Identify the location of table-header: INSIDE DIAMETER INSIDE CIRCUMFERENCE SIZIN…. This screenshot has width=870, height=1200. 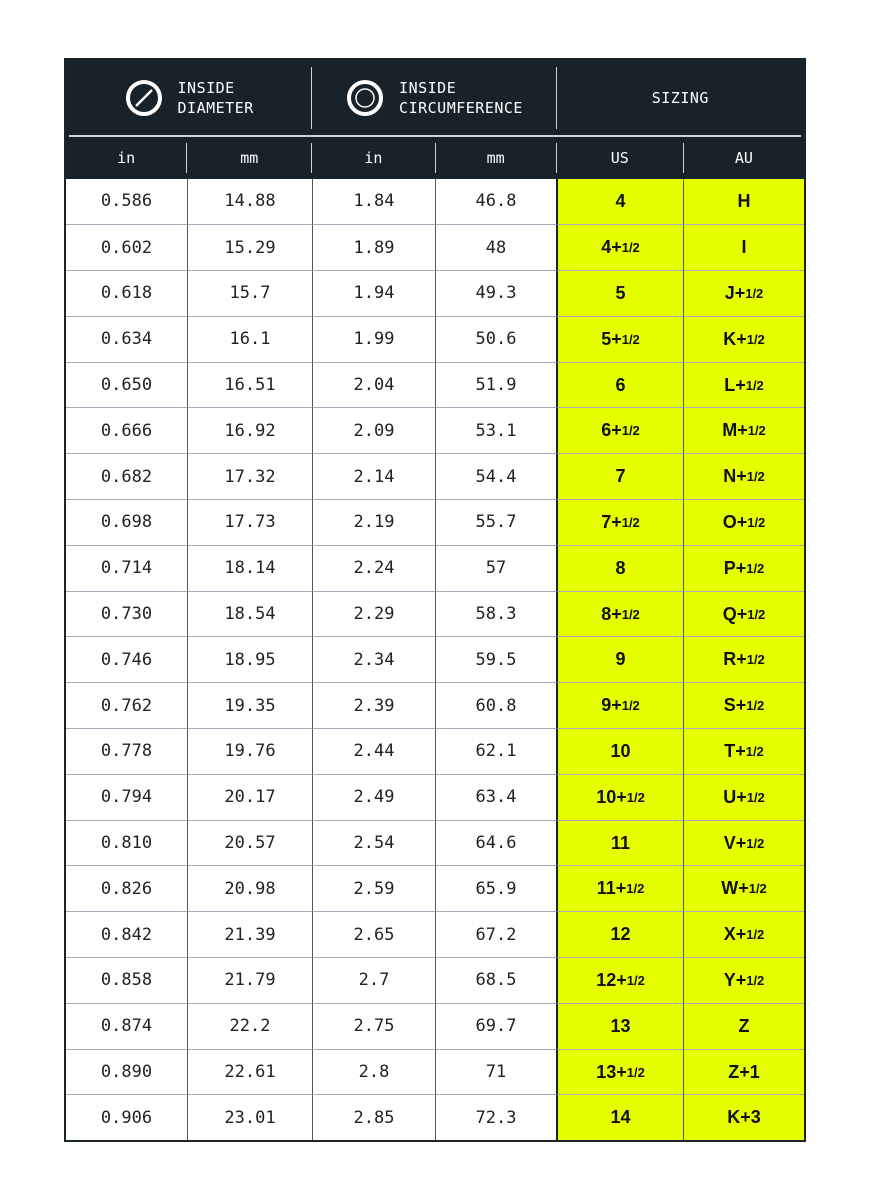
(435, 119).